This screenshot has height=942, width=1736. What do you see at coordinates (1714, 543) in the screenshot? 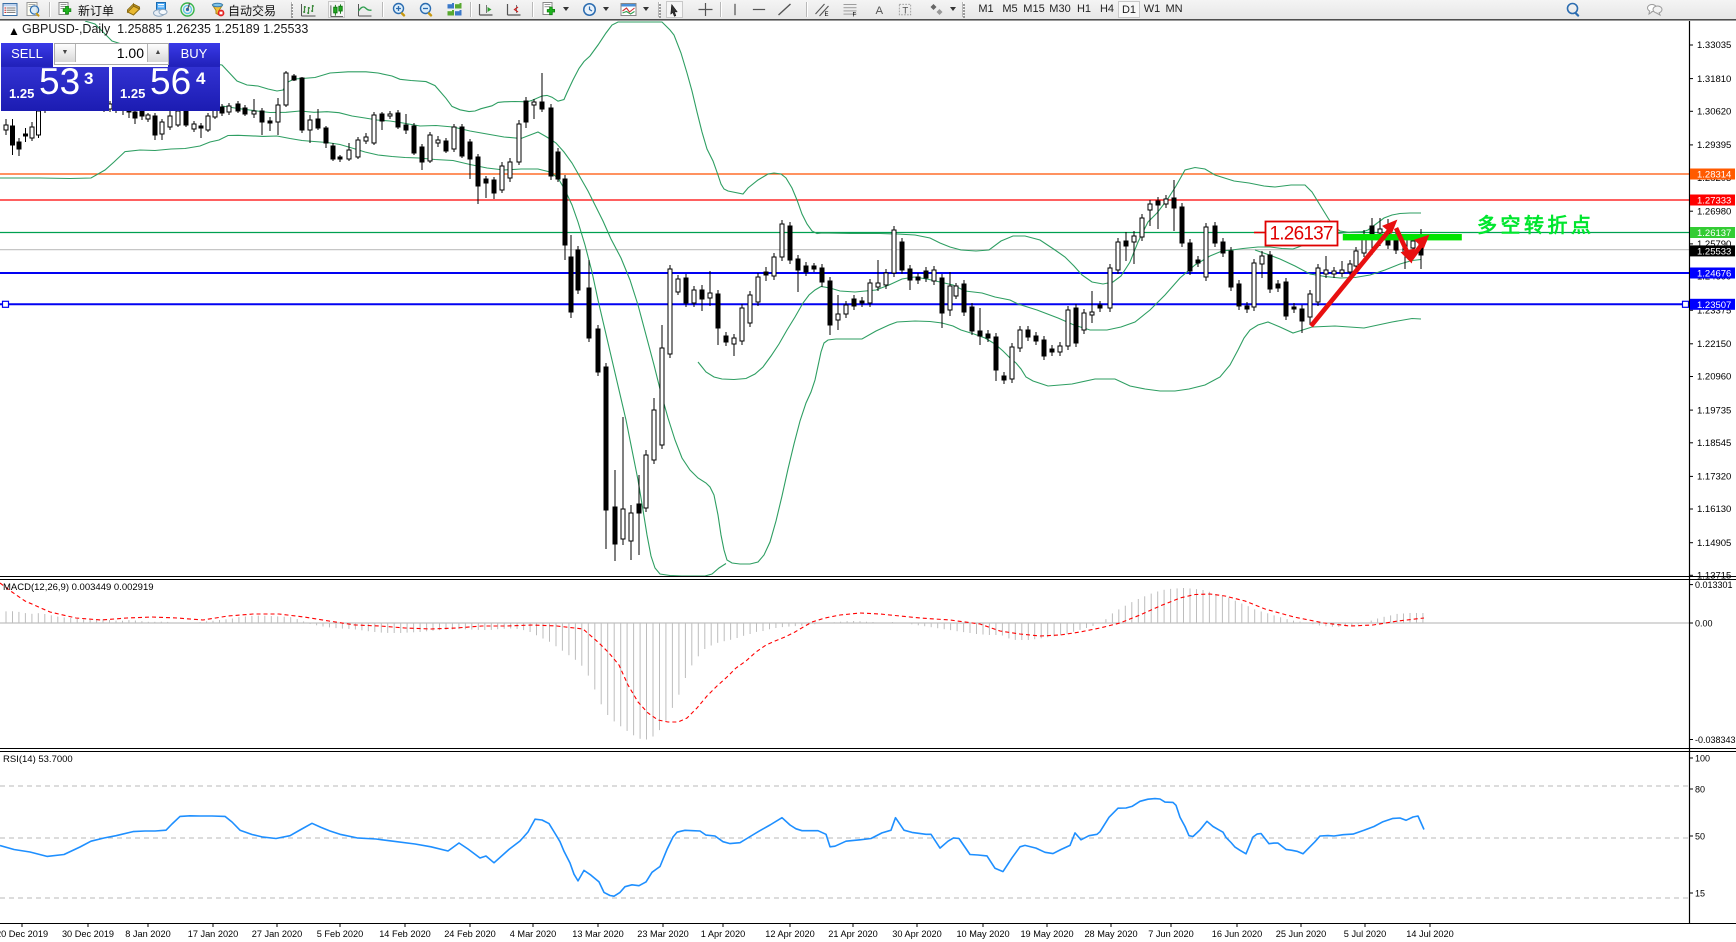
I see `svg-text: 1.14905` at bounding box center [1714, 543].